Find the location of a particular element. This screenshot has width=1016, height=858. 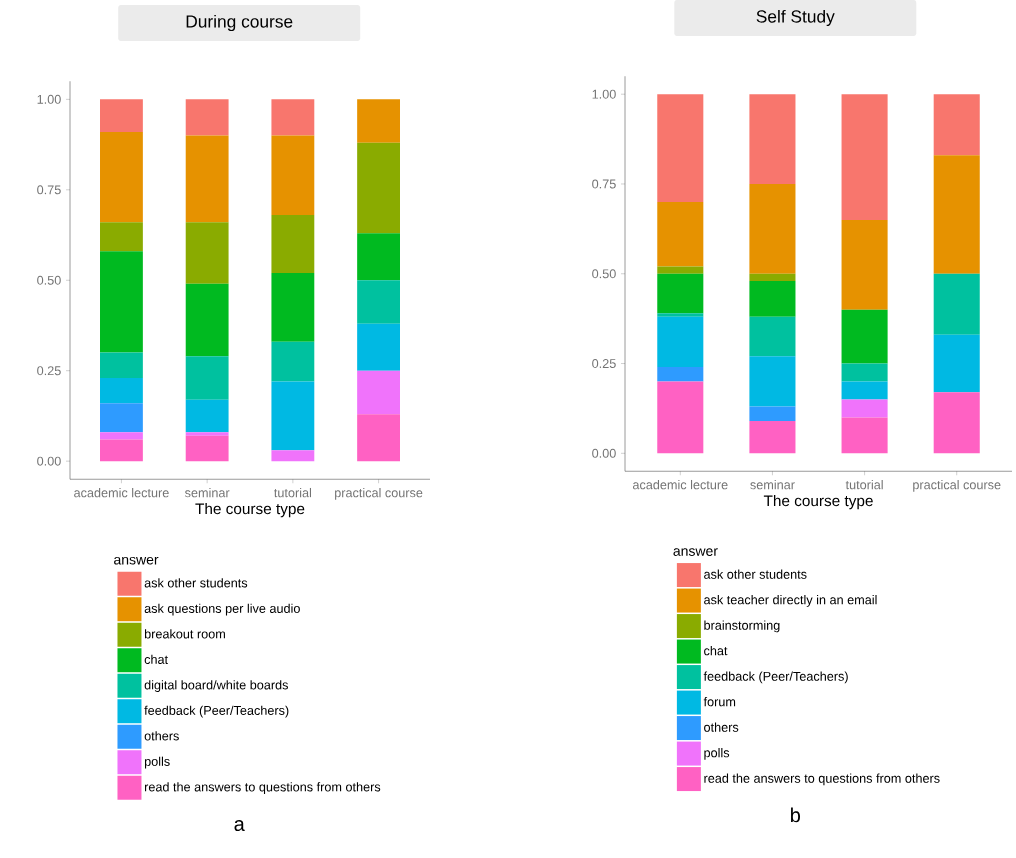

legend-label: forum is located at coordinates (719, 701).